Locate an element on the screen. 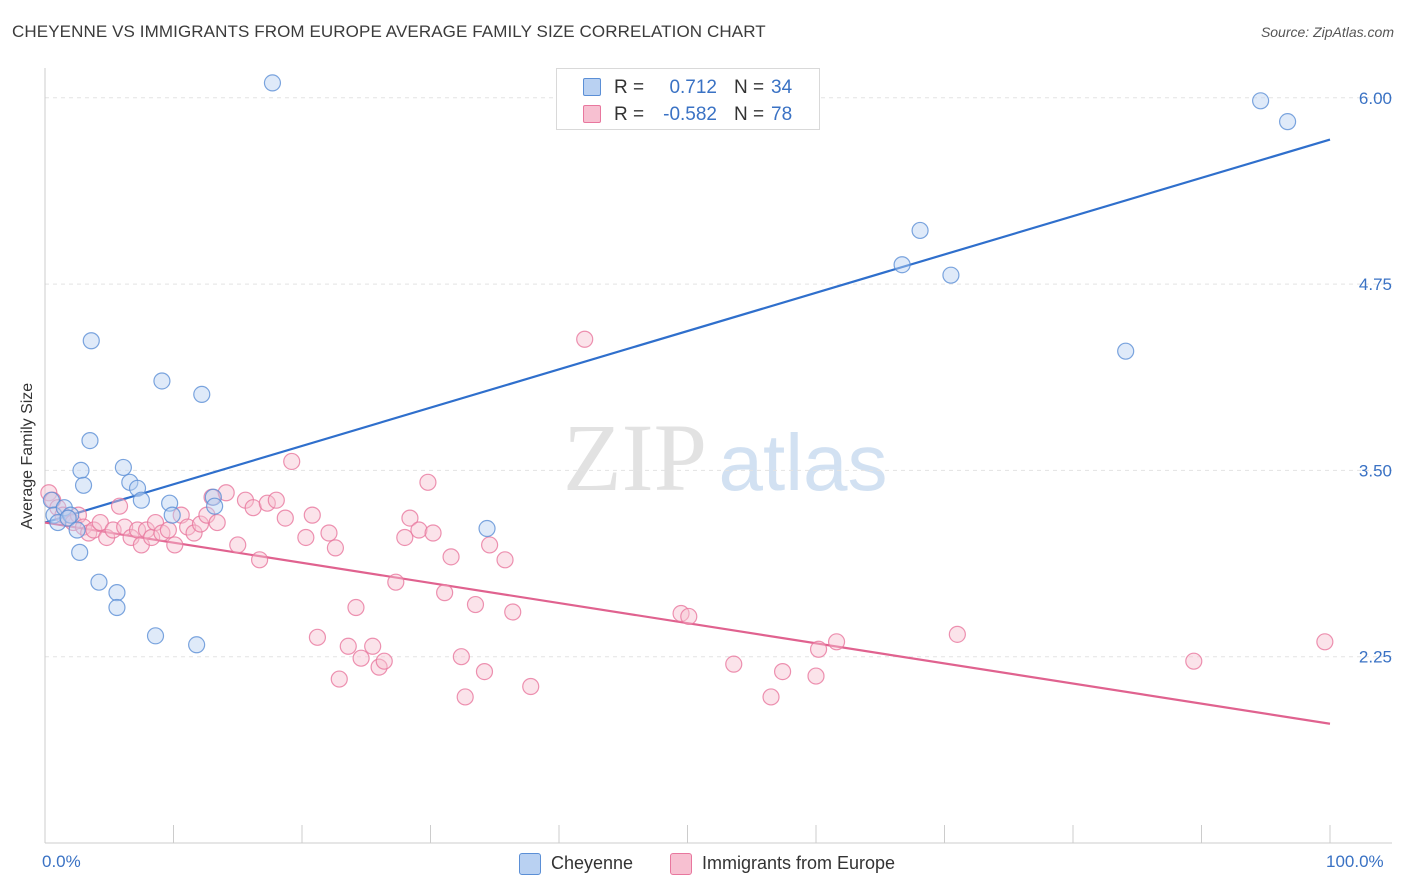 The image size is (1406, 892). r-value: -0.582 is located at coordinates (690, 114).